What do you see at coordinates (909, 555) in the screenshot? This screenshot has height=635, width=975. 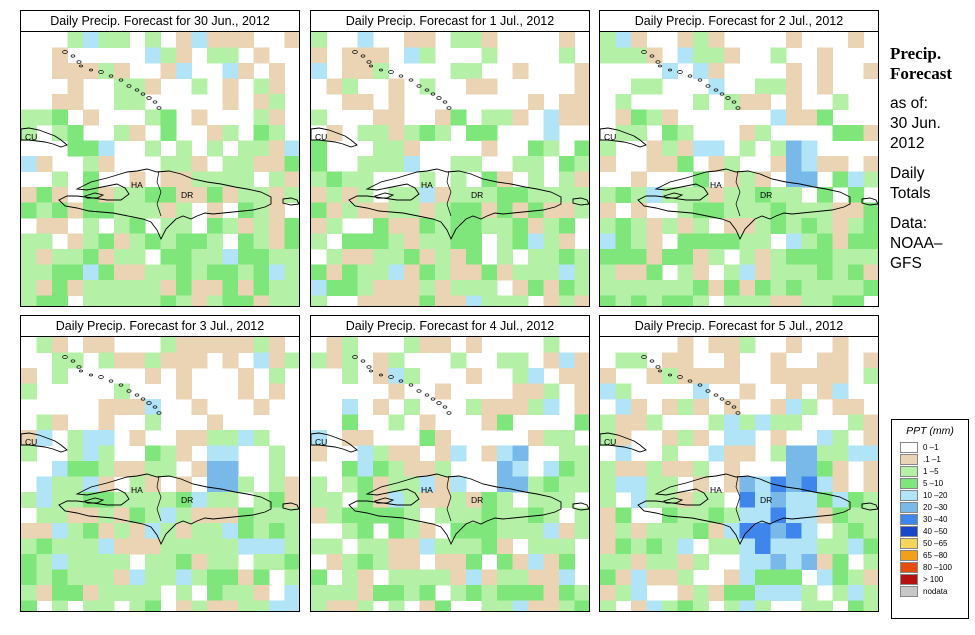 I see `legend-swatch` at bounding box center [909, 555].